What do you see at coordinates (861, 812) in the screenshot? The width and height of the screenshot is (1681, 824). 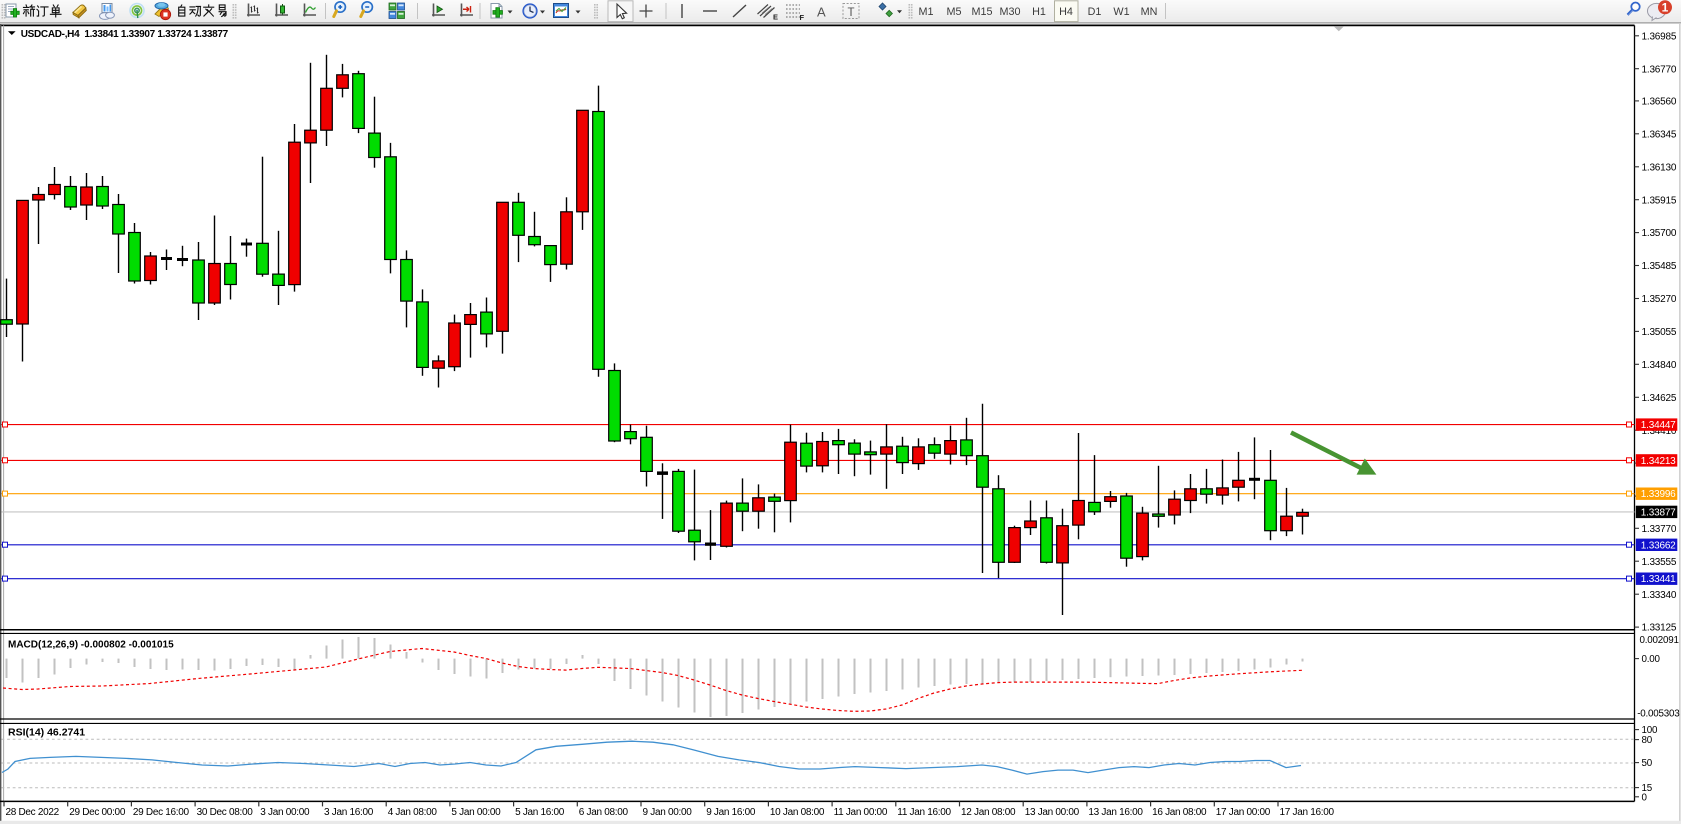 I see `svg-text: 11 Jan 00:00` at bounding box center [861, 812].